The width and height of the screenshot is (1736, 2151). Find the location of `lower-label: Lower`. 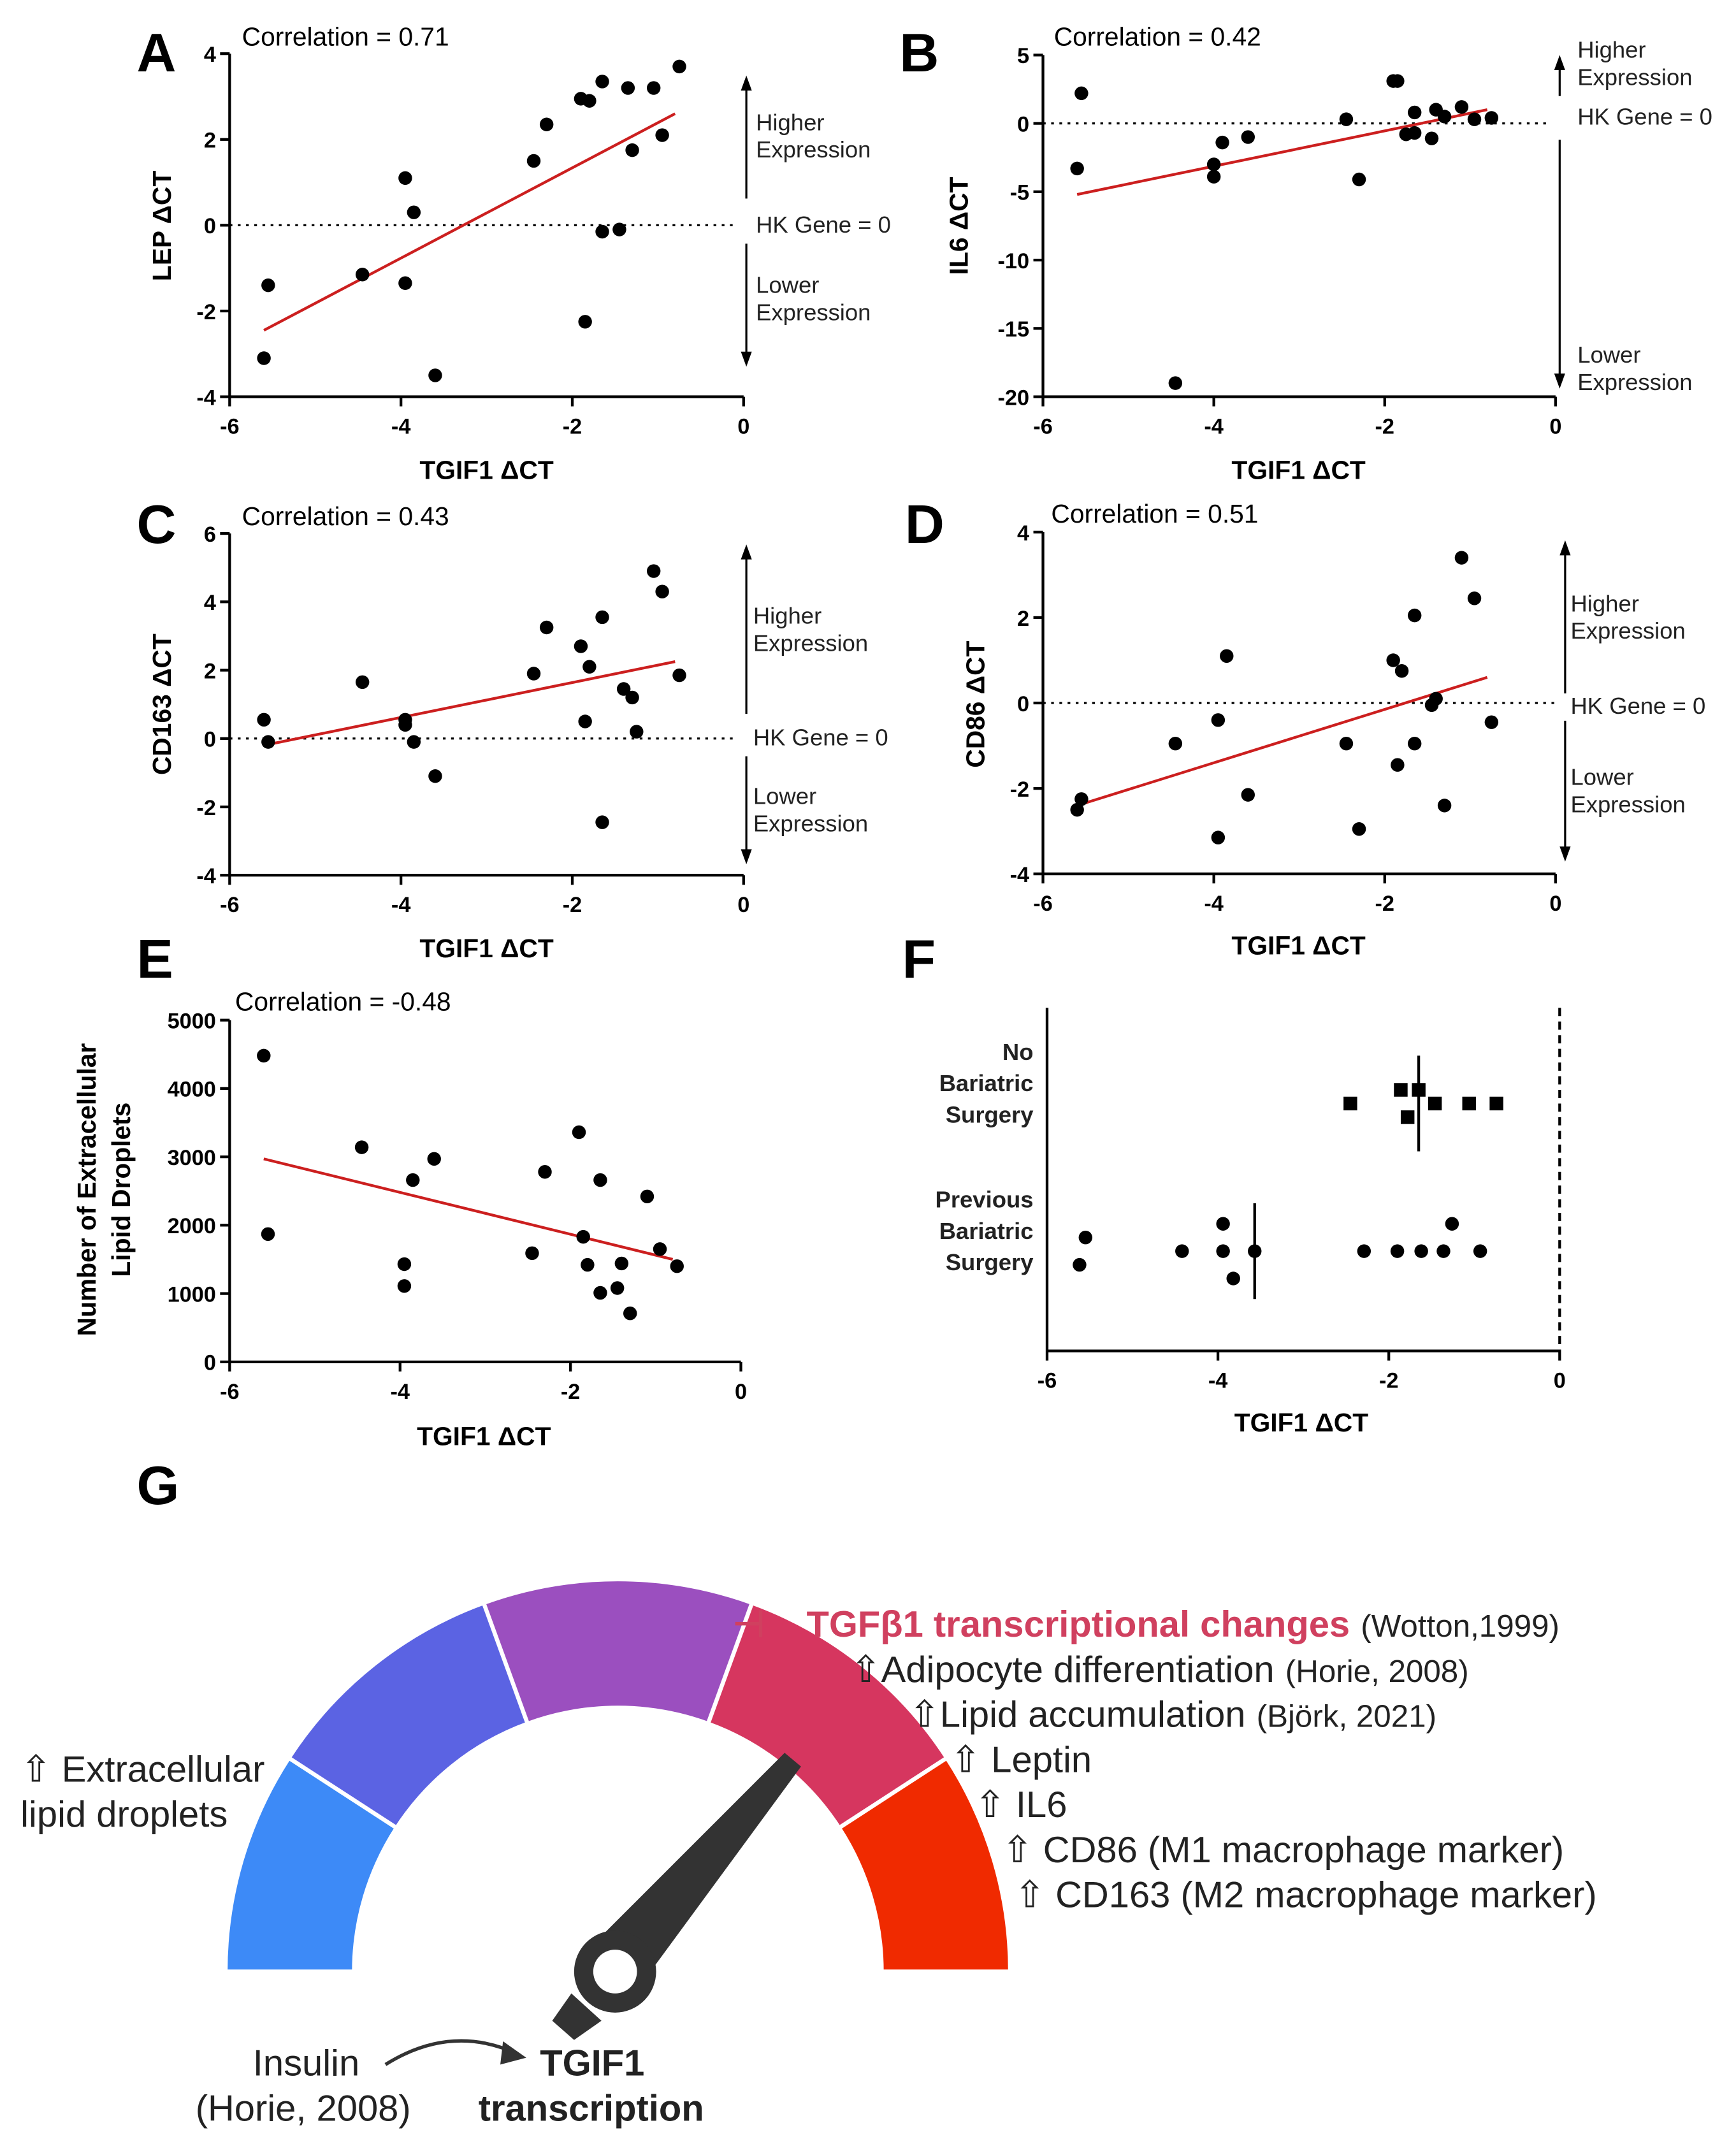

lower-label: Lower is located at coordinates (787, 285).